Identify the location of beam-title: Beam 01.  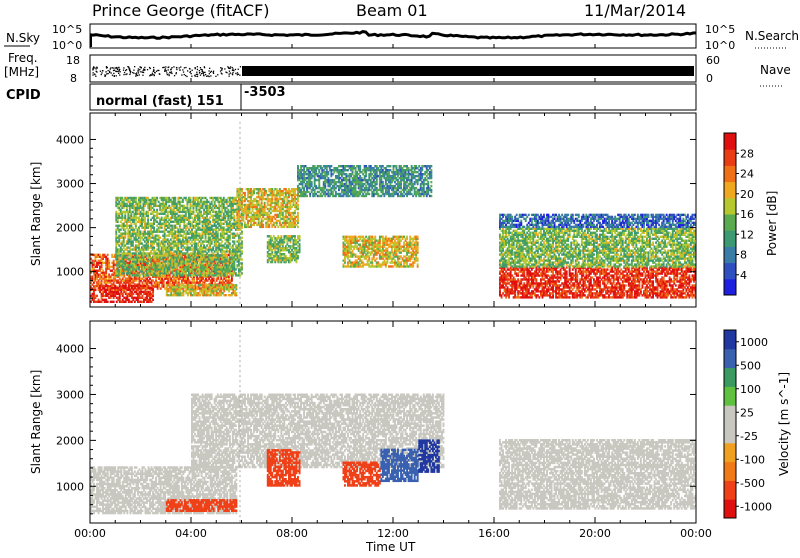
(392, 10).